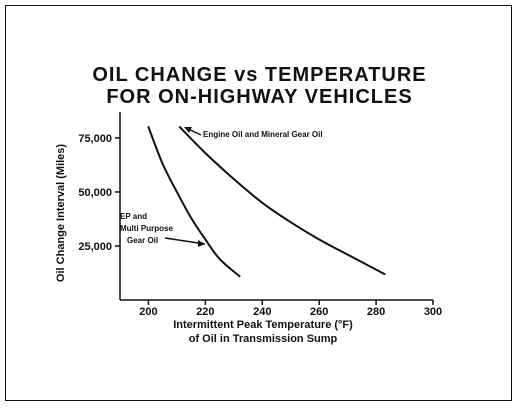 The height and width of the screenshot is (408, 519). Describe the element at coordinates (133, 216) in the screenshot. I see `series-1-label-line-1: EP and` at that location.